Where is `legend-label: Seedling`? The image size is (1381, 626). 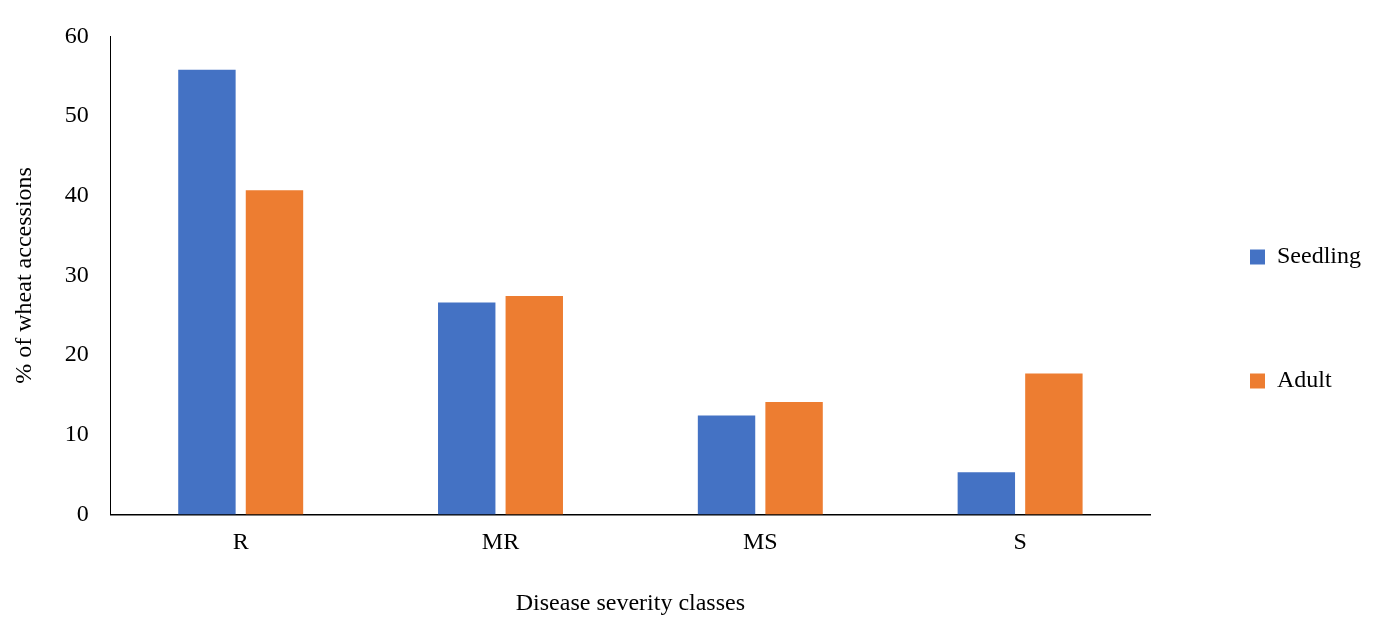
legend-label: Seedling is located at coordinates (1319, 255).